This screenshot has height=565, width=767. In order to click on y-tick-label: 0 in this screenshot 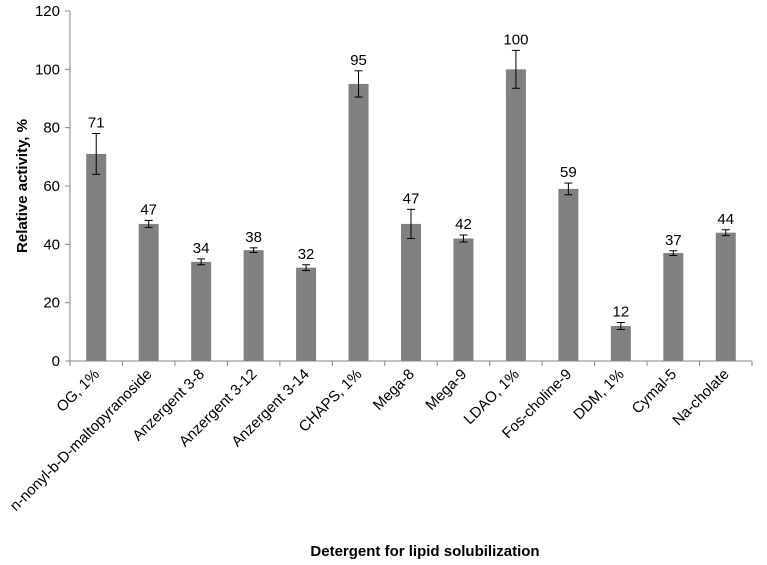, I will do `click(56, 361)`.